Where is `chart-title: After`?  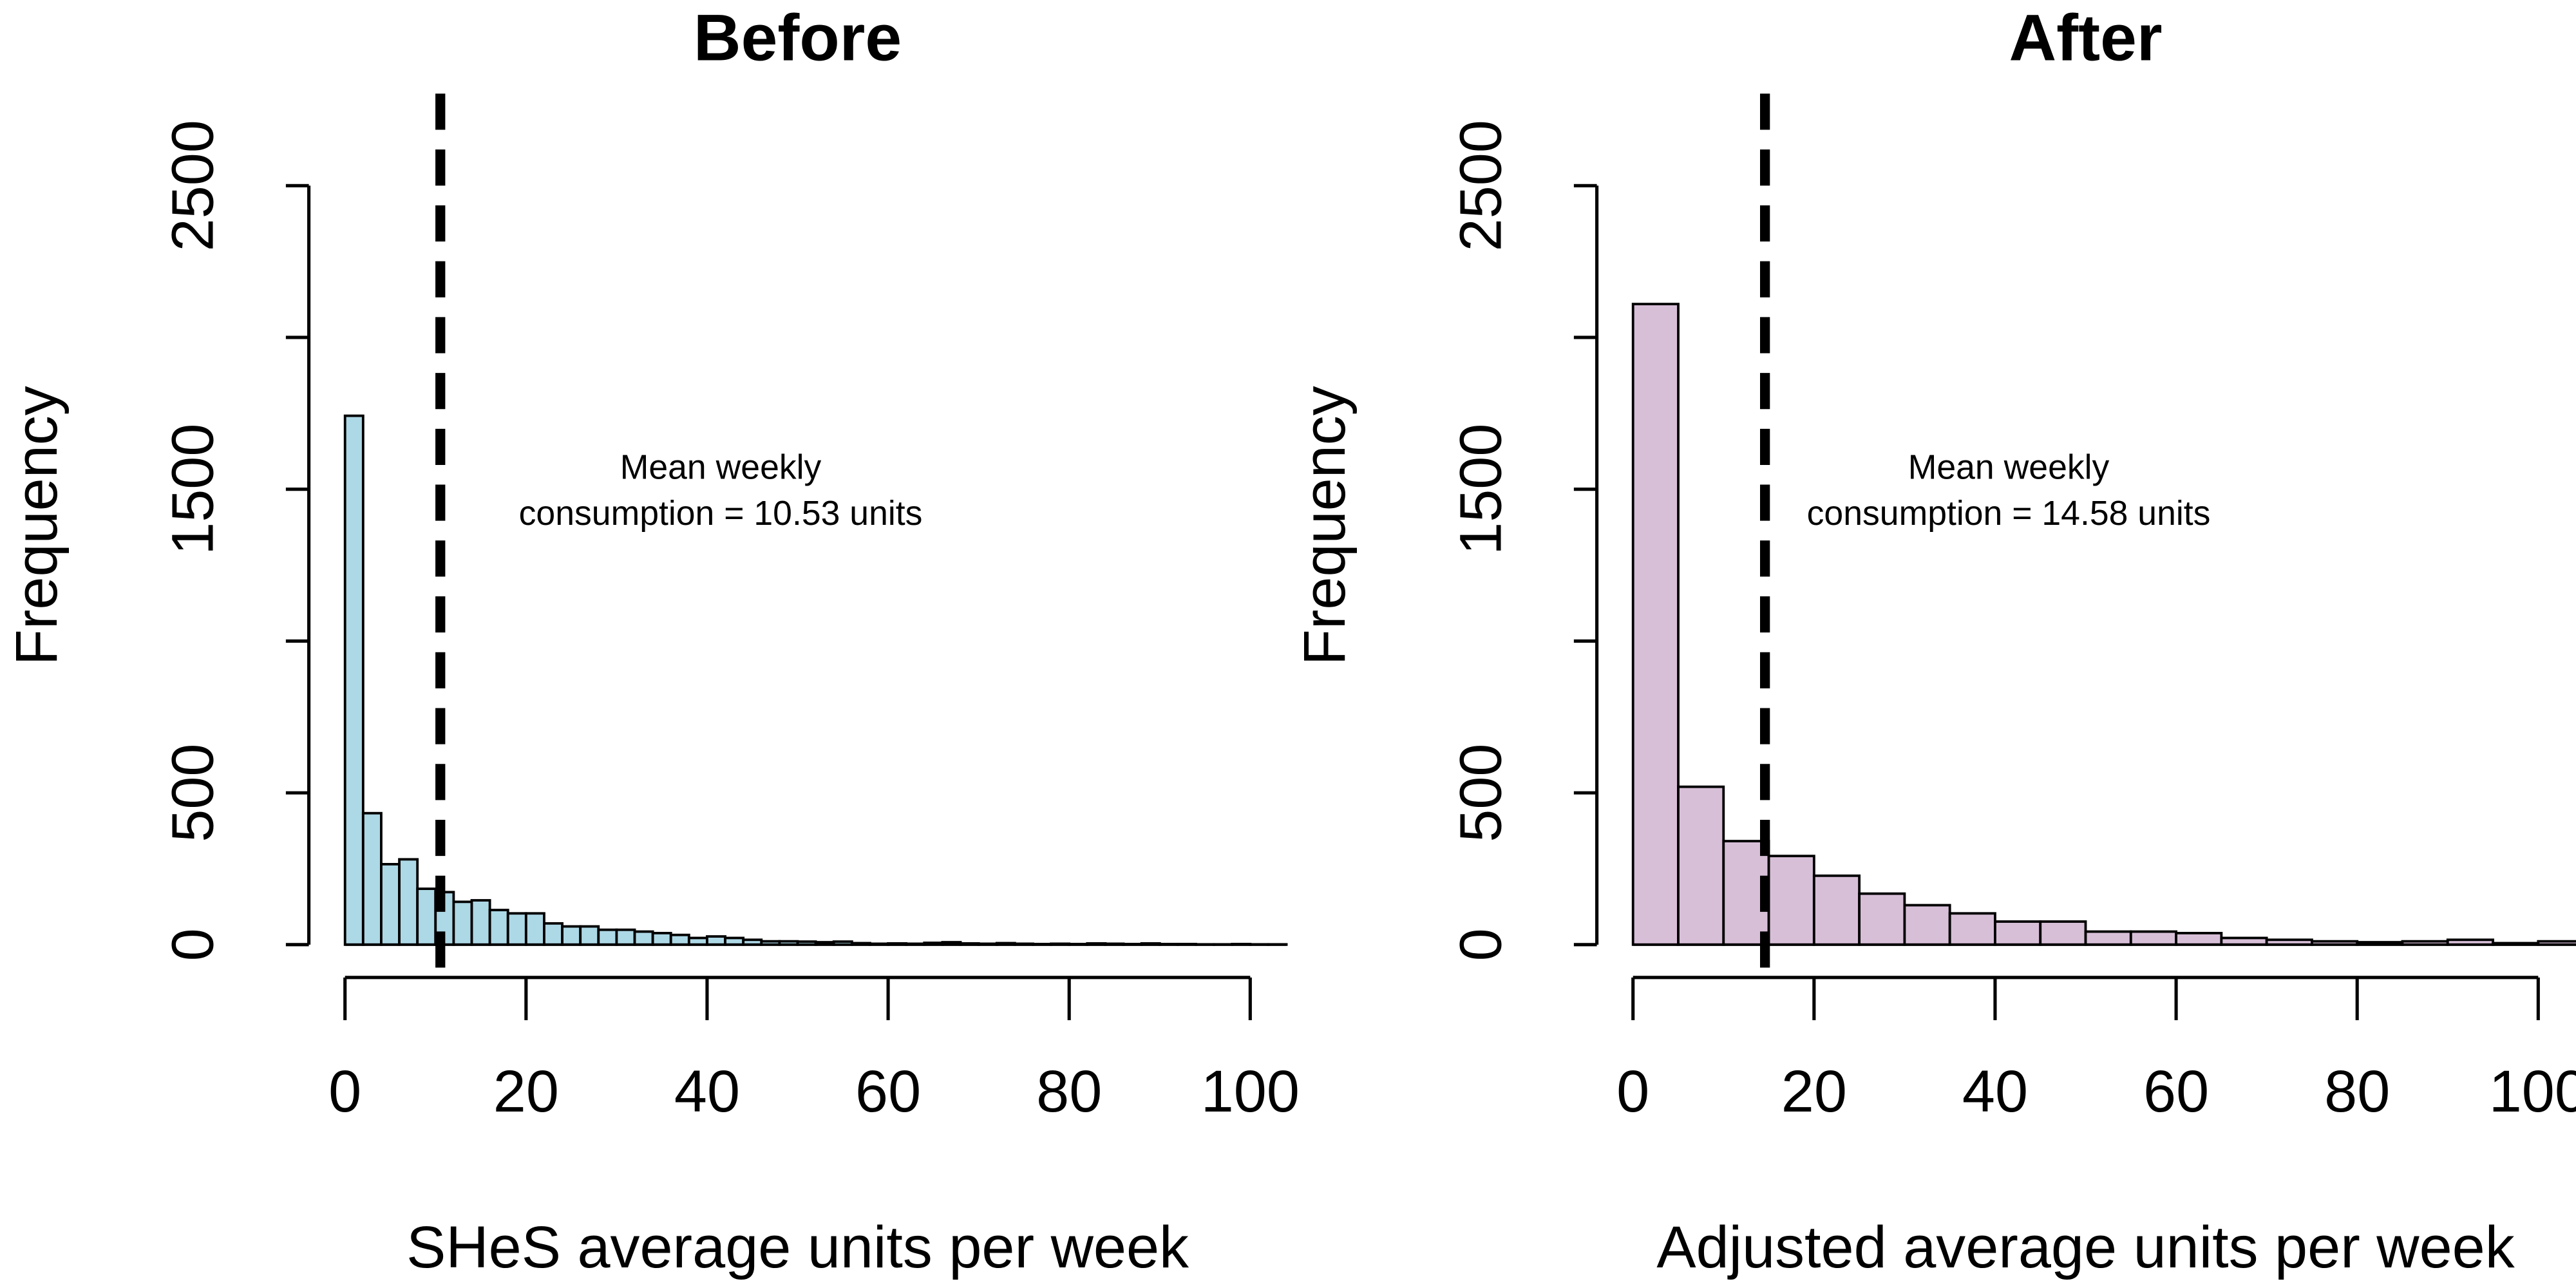 chart-title: After is located at coordinates (2085, 38).